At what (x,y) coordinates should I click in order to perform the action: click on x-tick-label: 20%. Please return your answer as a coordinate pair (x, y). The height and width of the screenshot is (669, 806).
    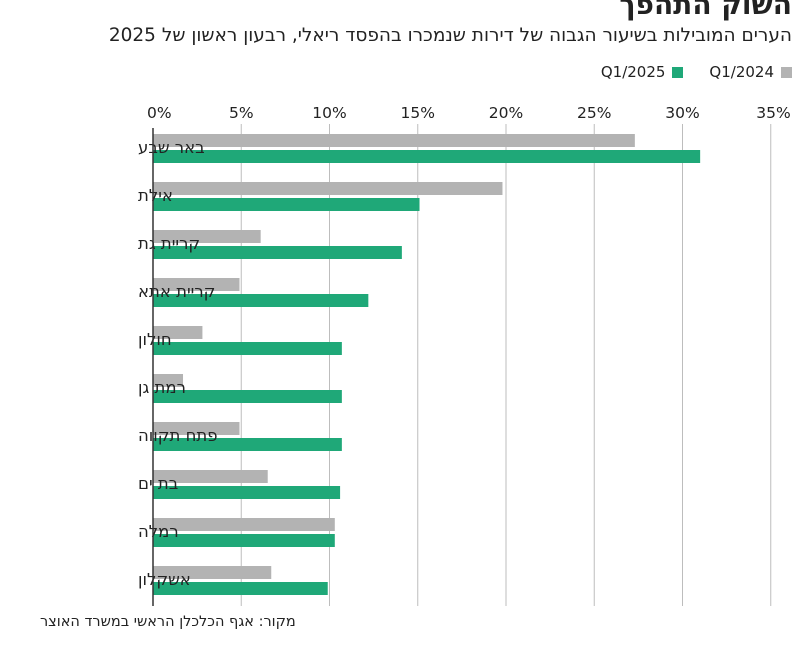
    Looking at the image, I should click on (506, 113).